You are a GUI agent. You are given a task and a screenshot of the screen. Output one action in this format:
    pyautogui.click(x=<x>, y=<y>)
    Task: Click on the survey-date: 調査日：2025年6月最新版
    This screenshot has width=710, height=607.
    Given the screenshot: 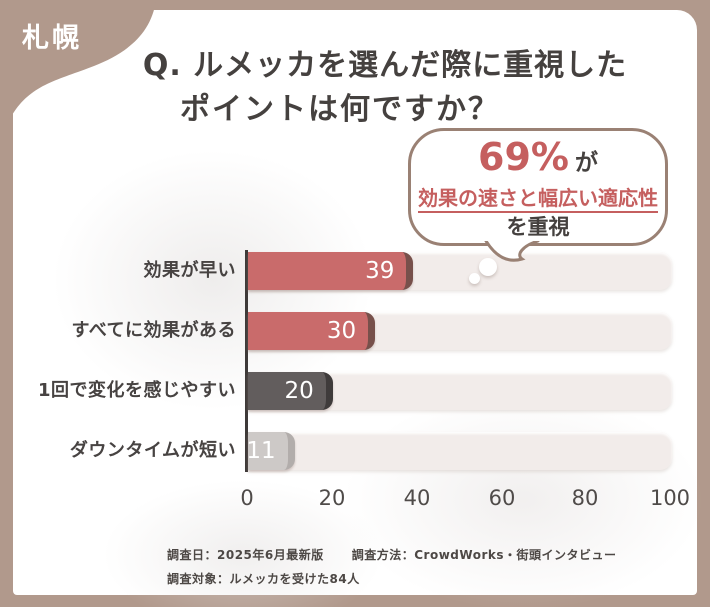 What is the action you would take?
    pyautogui.click(x=245, y=555)
    